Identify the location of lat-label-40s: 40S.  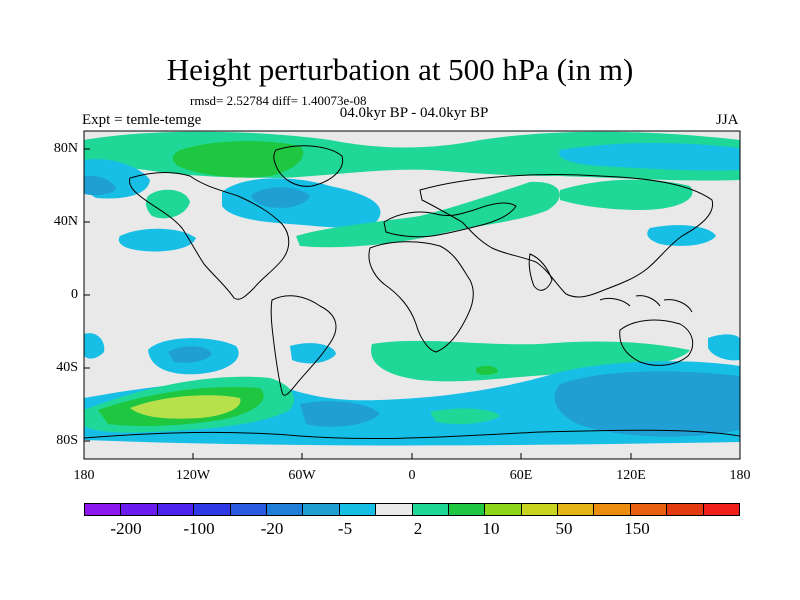
(67, 367).